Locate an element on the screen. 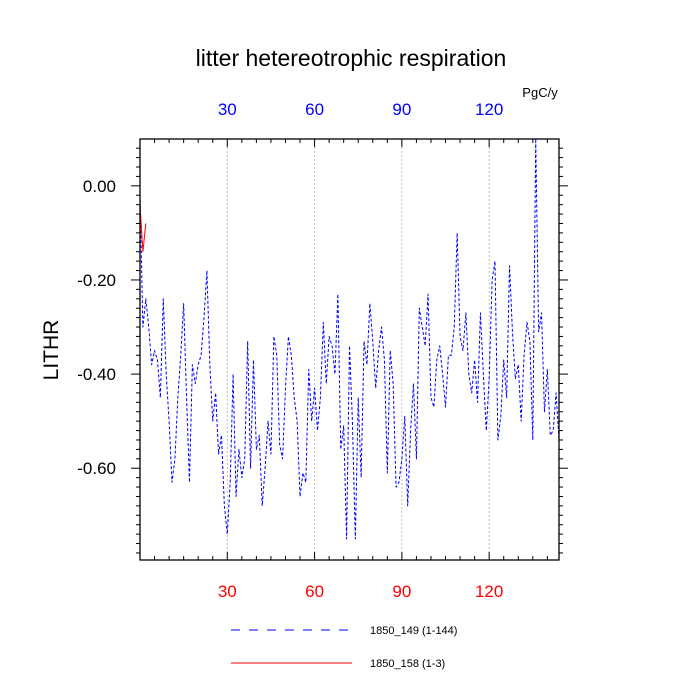  x-tick-label-bottom: 30 is located at coordinates (227, 591).